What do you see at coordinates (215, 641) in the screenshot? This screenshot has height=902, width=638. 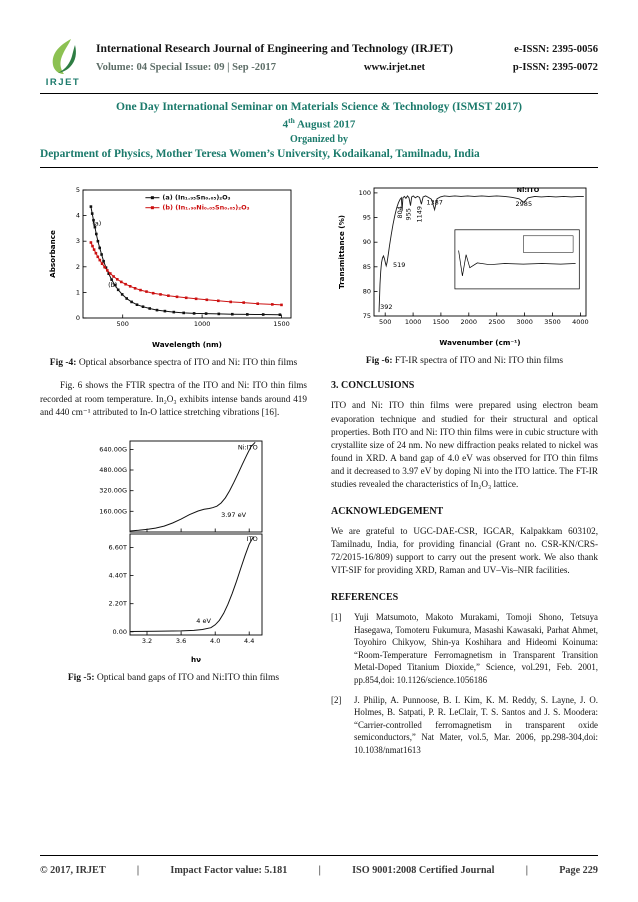 I see `svg-text: 4.0` at bounding box center [215, 641].